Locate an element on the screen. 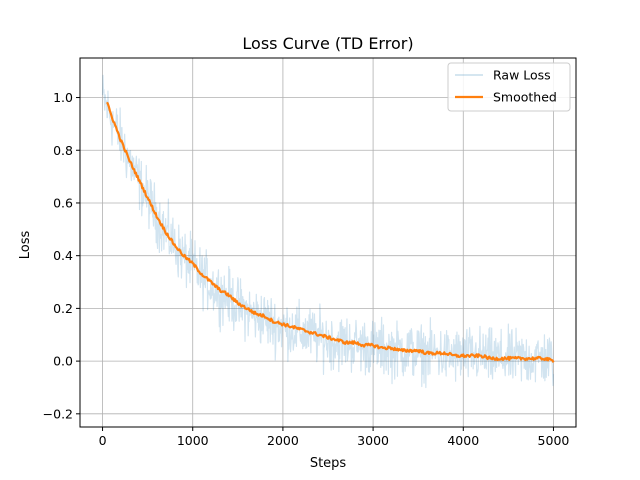  y-tick-label: 0.8 is located at coordinates (63, 150).